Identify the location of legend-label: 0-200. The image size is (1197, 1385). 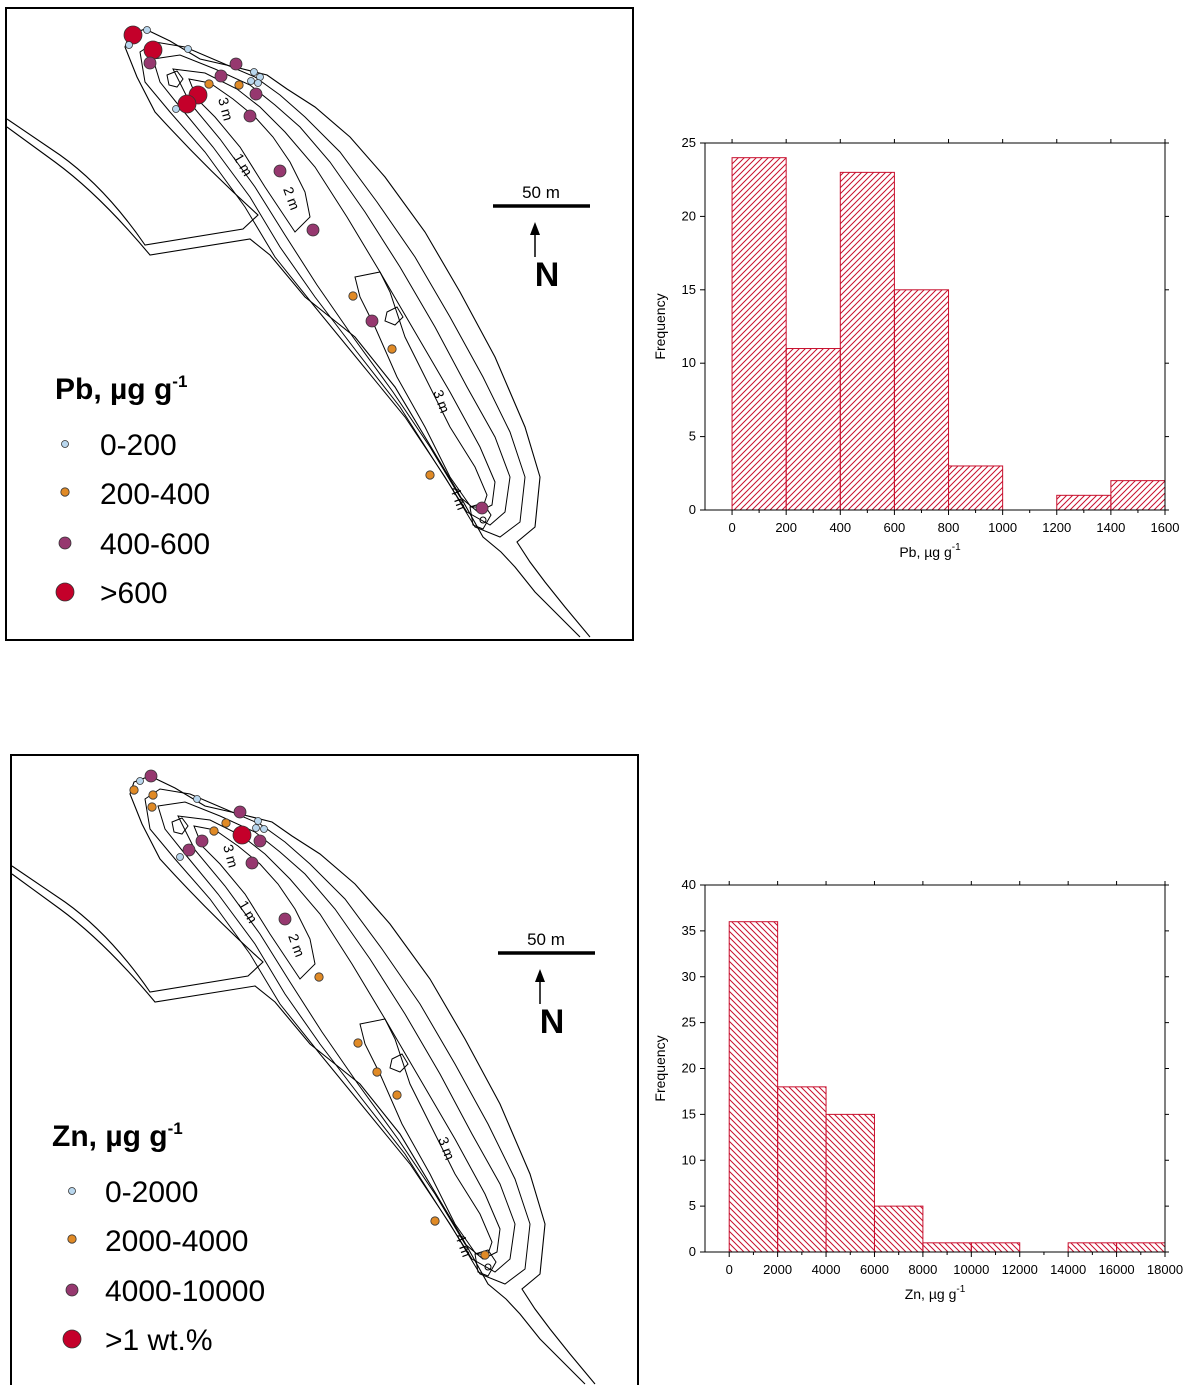
(138, 445).